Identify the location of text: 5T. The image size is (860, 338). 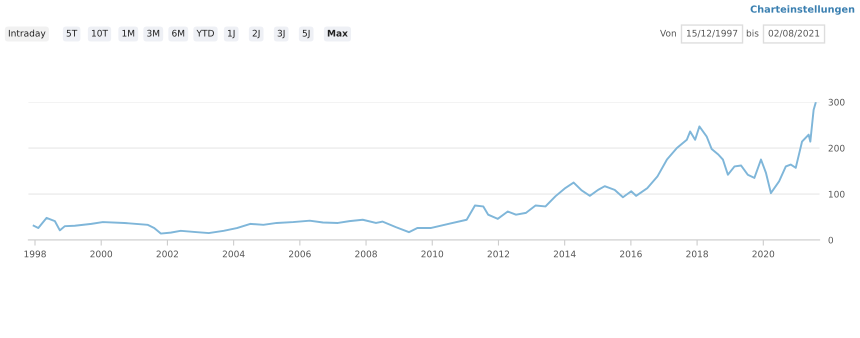
(72, 33).